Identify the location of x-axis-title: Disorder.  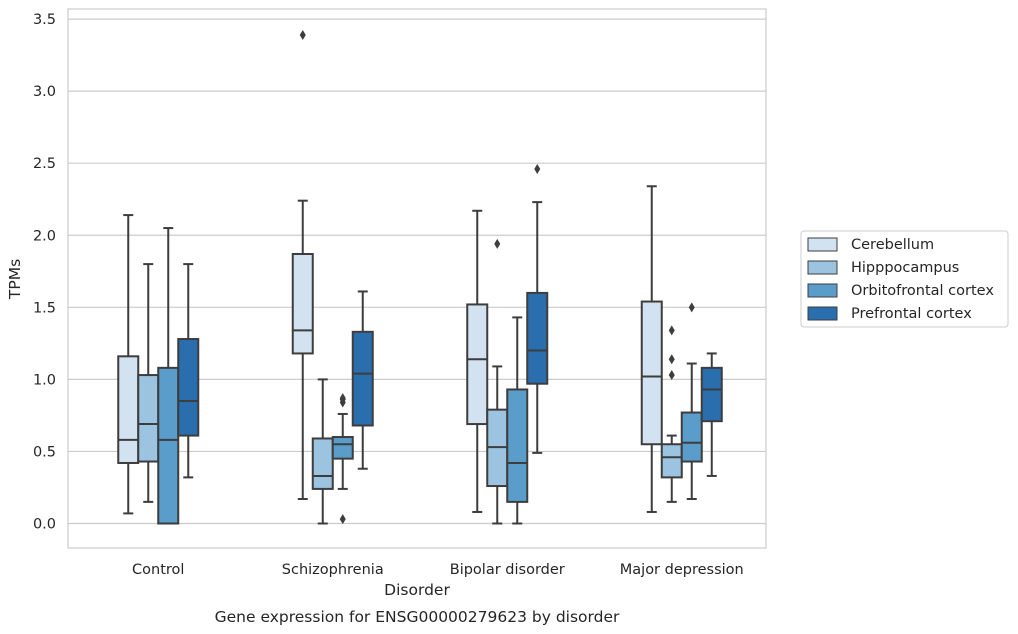
(417, 590).